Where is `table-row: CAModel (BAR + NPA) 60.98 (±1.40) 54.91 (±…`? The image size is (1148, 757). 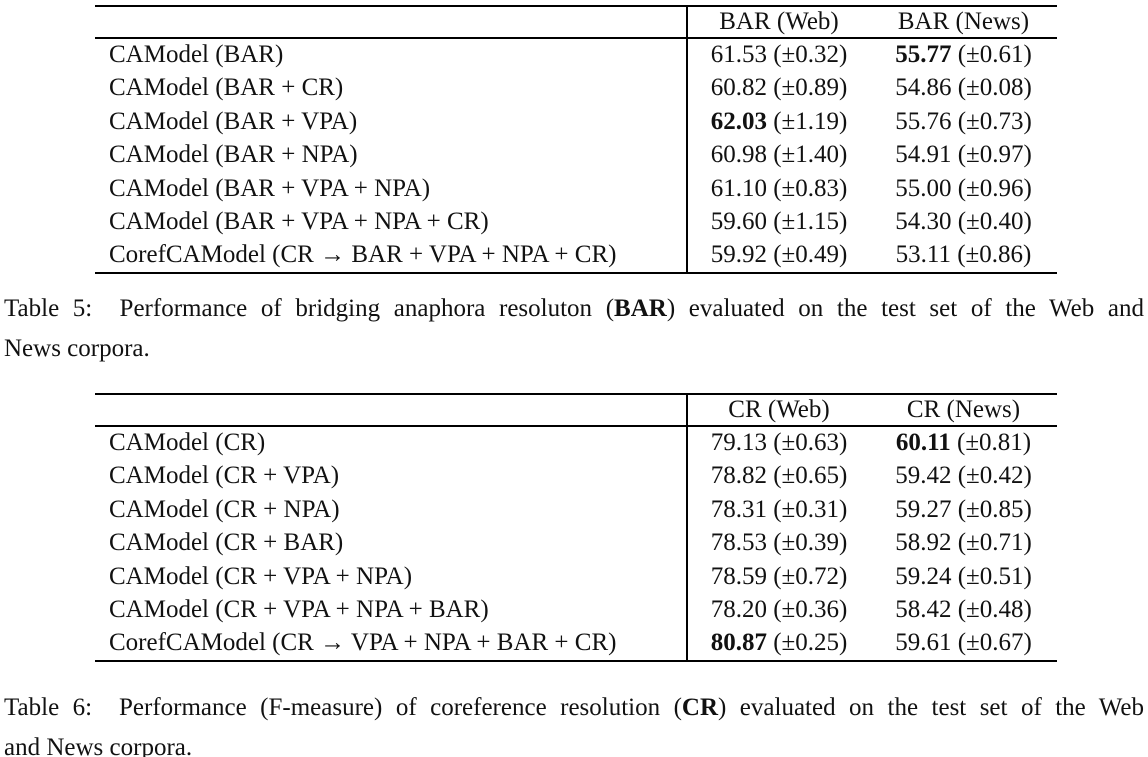
table-row: CAModel (BAR + NPA) 60.98 (±1.40) 54.91 (±… is located at coordinates (576, 155).